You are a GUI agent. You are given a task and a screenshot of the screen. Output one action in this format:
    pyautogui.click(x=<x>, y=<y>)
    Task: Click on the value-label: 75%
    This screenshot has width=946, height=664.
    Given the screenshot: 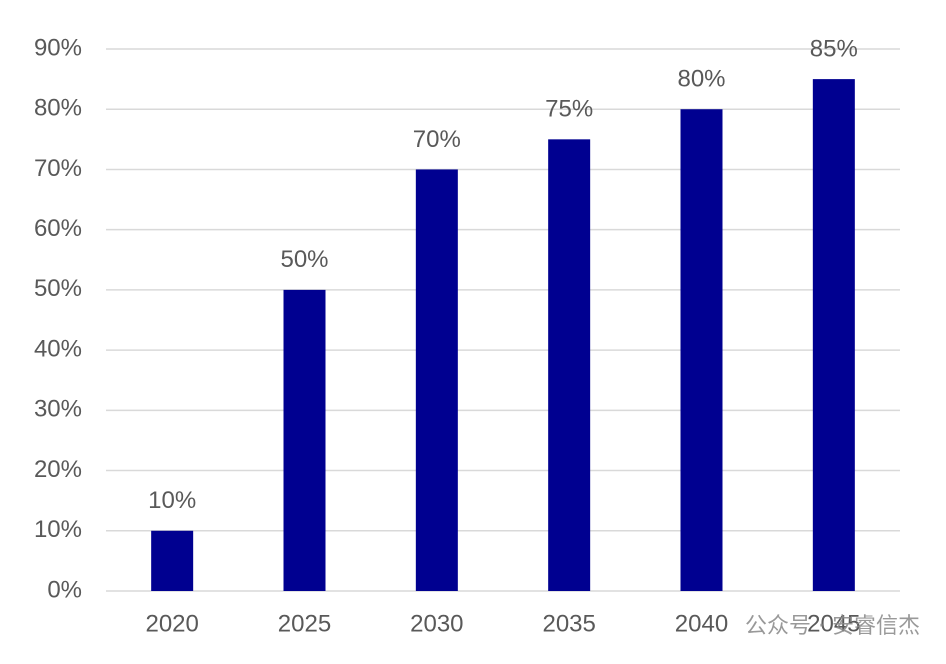 What is the action you would take?
    pyautogui.click(x=569, y=109)
    